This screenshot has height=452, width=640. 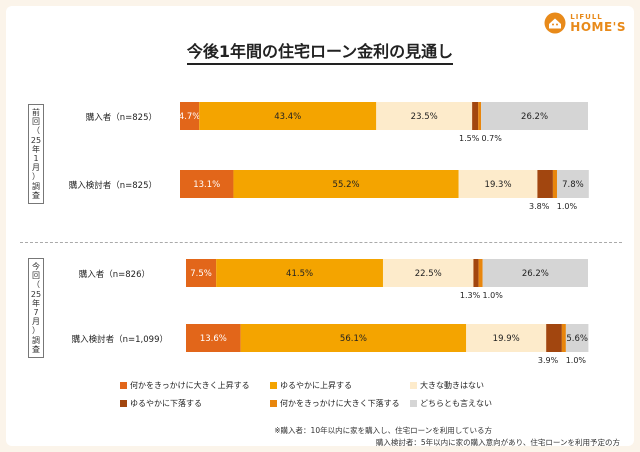 I want to click on house-logo-icon, so click(x=555, y=23).